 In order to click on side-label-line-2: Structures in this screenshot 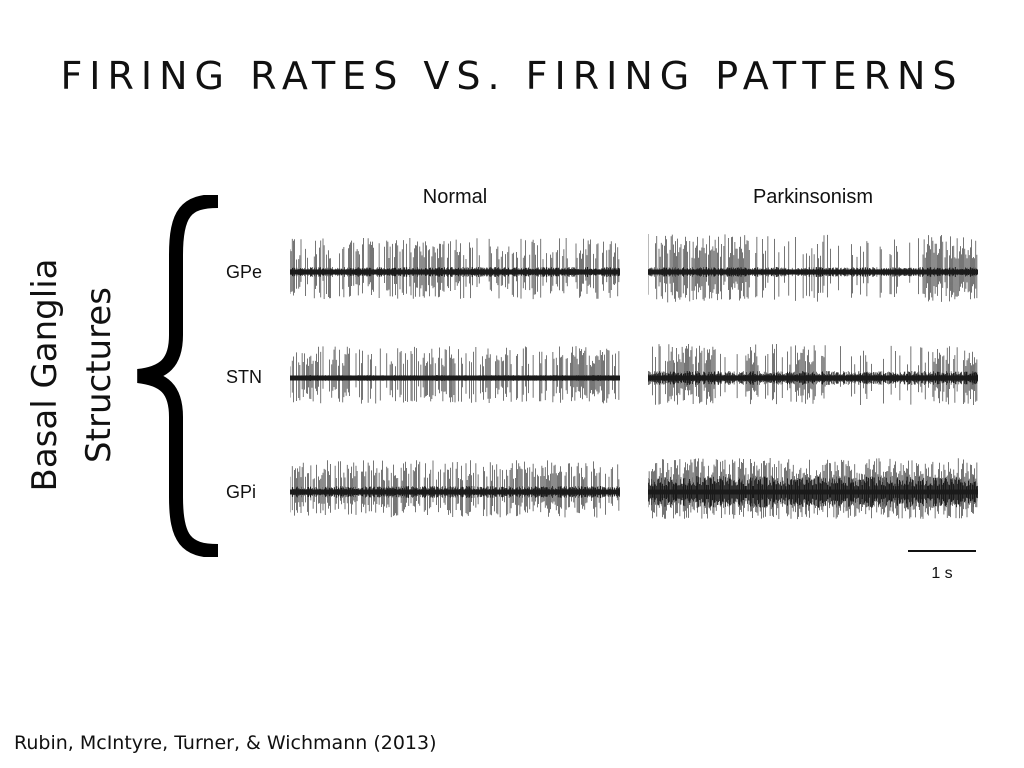, I will do `click(99, 375)`.